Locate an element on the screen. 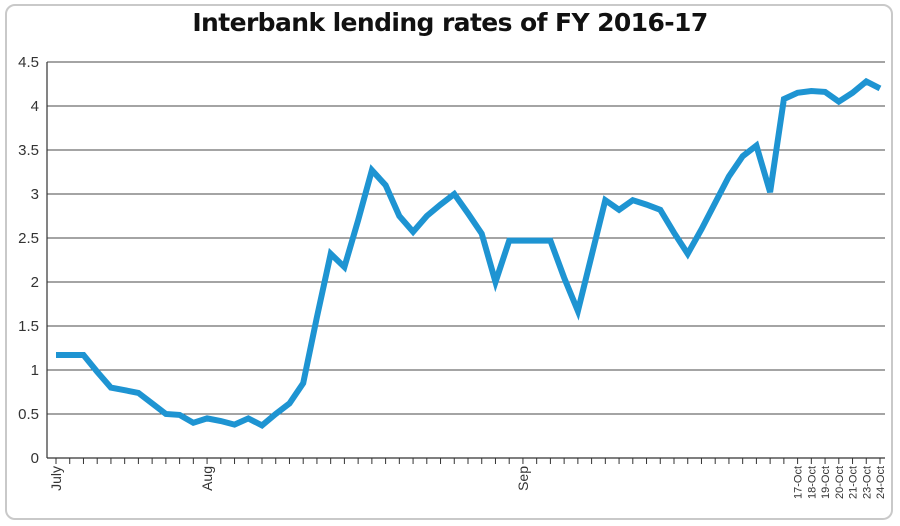 This screenshot has height=526, width=900. y-tick-label: 3 is located at coordinates (35, 194).